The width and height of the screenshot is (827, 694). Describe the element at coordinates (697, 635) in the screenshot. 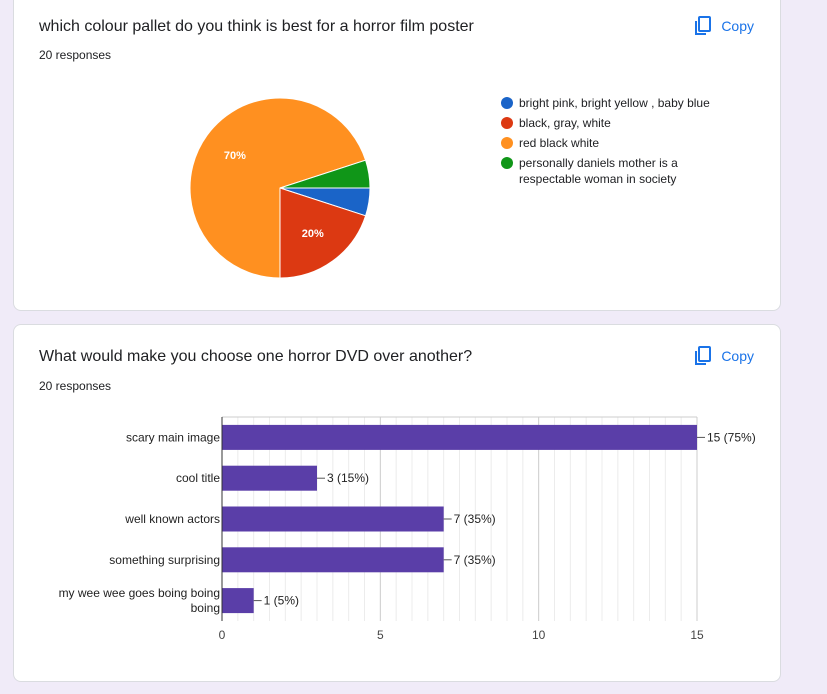

I see `x-tick-label: 15` at that location.